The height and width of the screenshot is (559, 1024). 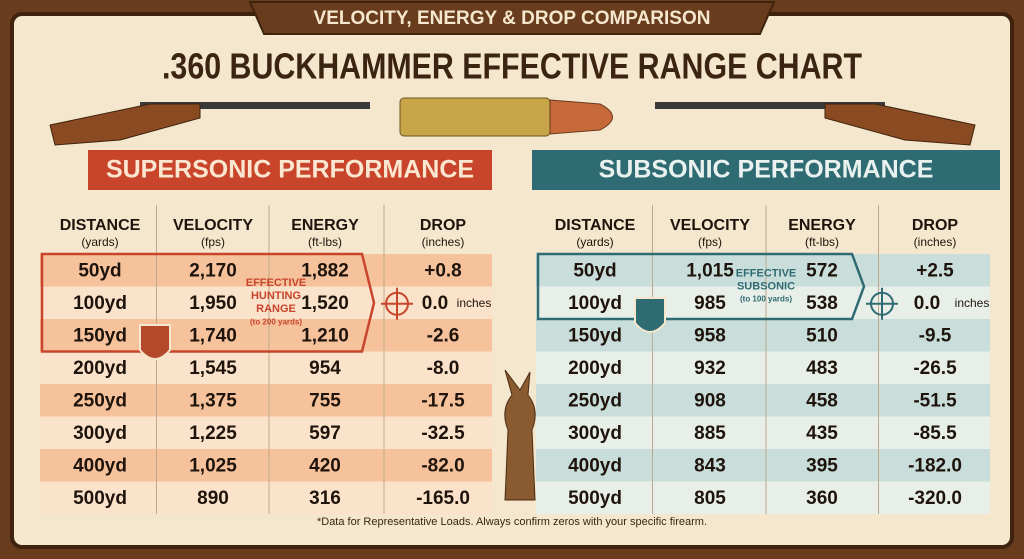 I want to click on table-cell: 2,170, so click(x=213, y=270).